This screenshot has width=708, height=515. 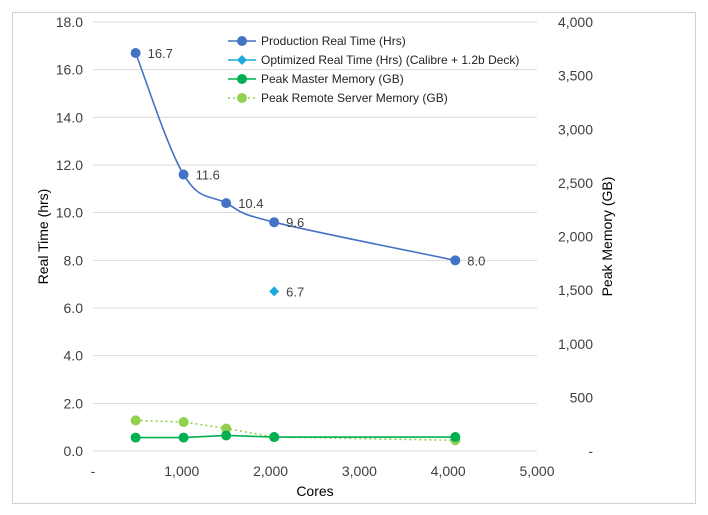 What do you see at coordinates (575, 76) in the screenshot?
I see `y2-tick-label: 3,500` at bounding box center [575, 76].